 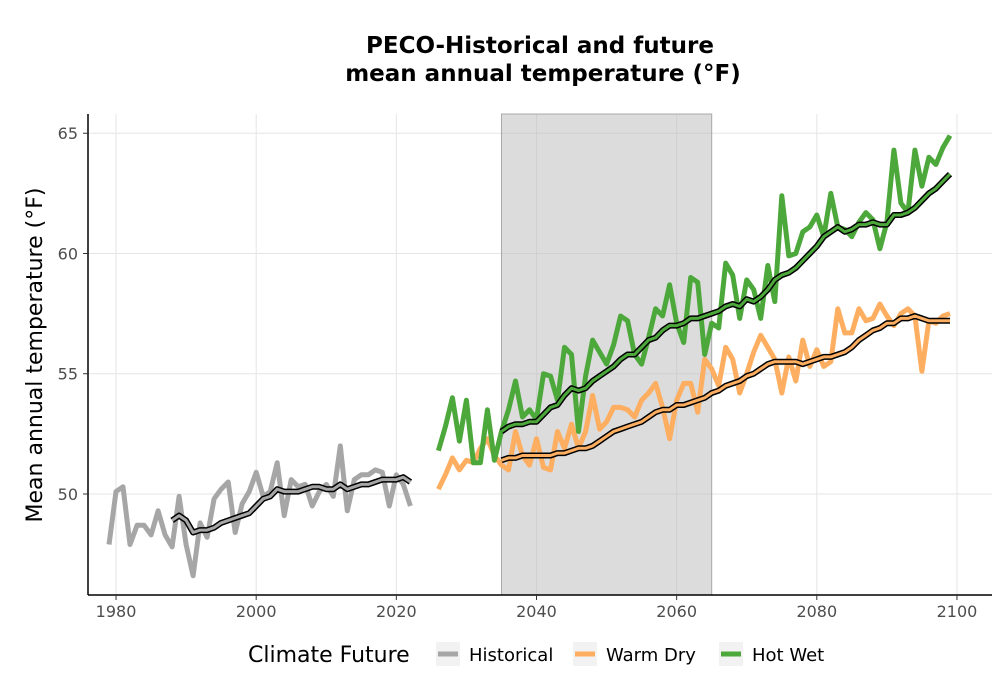 I want to click on chart-title-line1: PECO-Historical and future, so click(x=540, y=46).